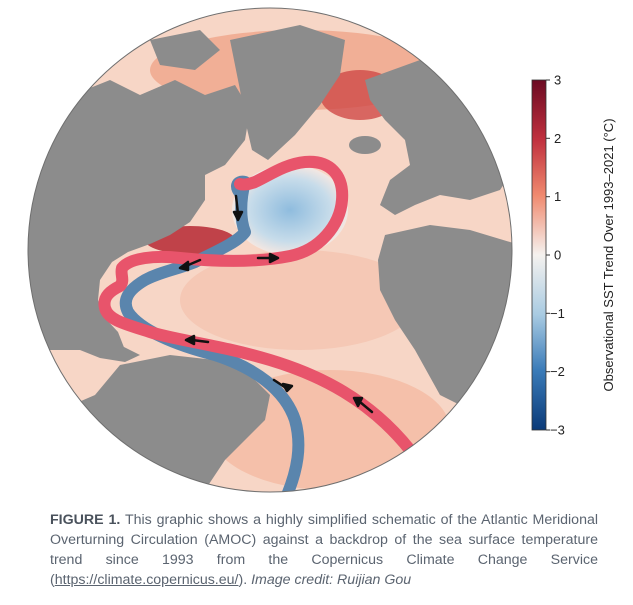 This screenshot has height=605, width=633. I want to click on copernicus-link: https://climate.copernicus.eu/, so click(146, 580).